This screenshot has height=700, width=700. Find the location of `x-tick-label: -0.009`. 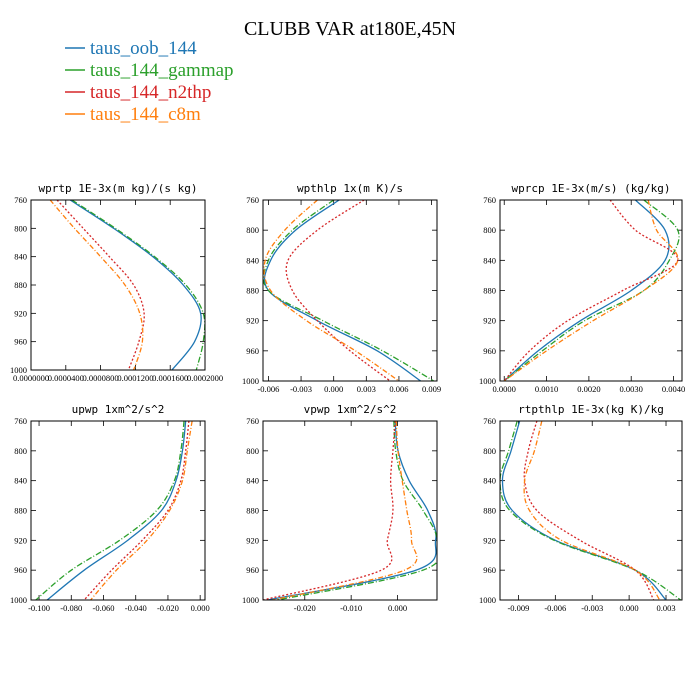

x-tick-label: -0.009 is located at coordinates (518, 608).